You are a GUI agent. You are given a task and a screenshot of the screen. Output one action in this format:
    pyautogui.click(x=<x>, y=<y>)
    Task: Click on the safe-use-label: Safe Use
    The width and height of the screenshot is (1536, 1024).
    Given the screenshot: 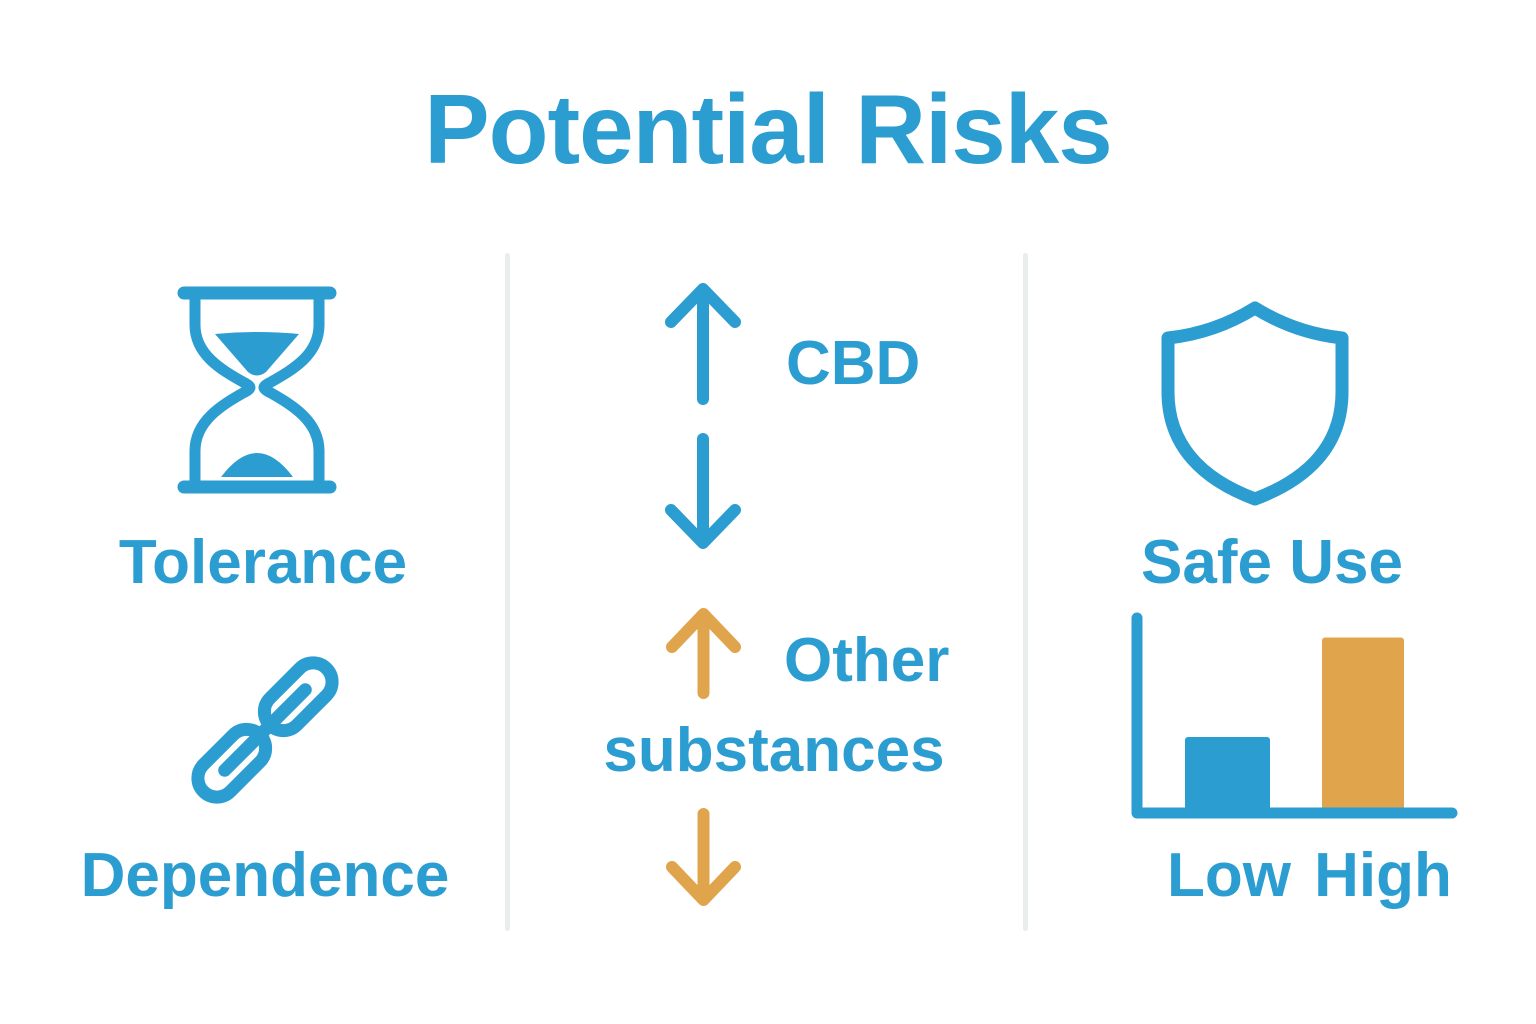 What is the action you would take?
    pyautogui.click(x=1272, y=562)
    